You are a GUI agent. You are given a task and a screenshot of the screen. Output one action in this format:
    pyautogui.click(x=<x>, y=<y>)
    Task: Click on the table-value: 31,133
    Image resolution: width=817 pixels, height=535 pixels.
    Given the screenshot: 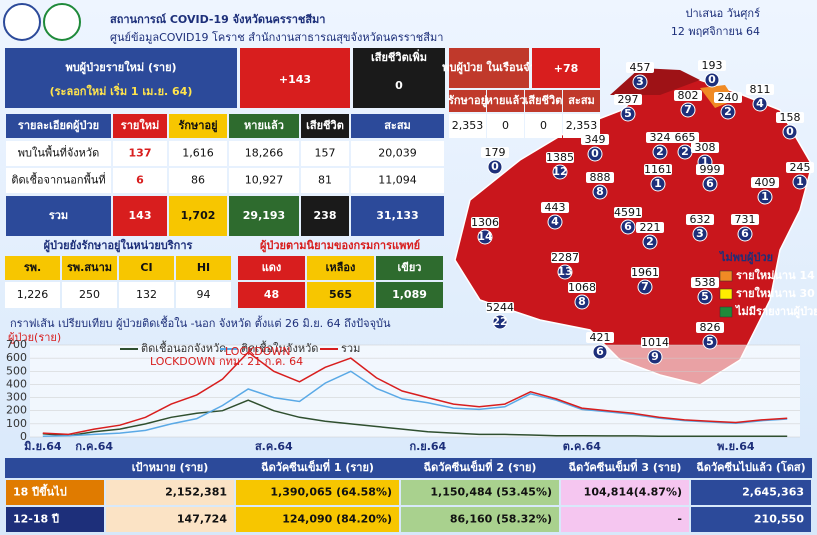 What is the action you would take?
    pyautogui.click(x=397, y=215)
    